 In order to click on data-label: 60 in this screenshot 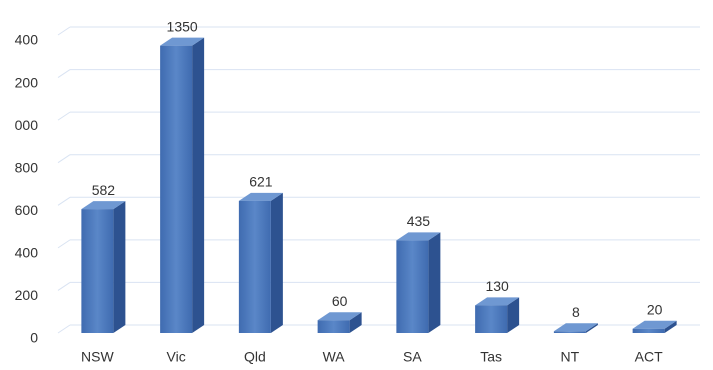, I will do `click(340, 301)`.